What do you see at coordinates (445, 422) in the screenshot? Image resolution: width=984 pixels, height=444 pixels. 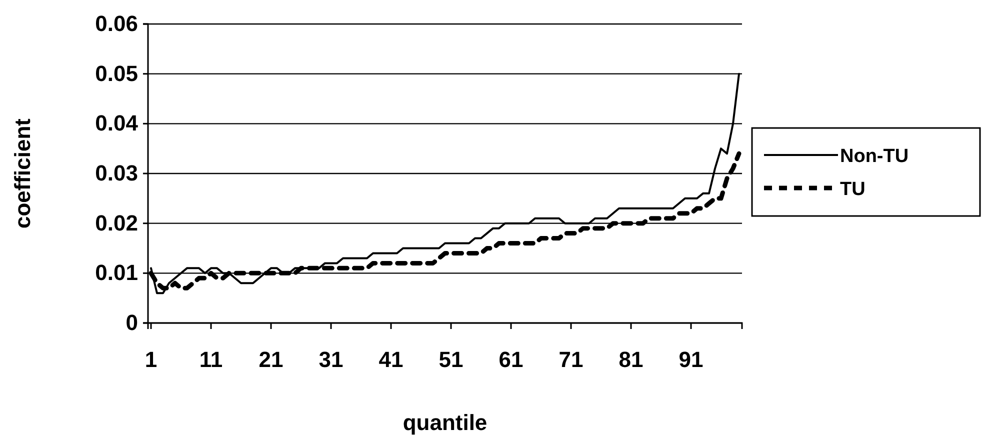 I see `x-axis-title: quantile` at bounding box center [445, 422].